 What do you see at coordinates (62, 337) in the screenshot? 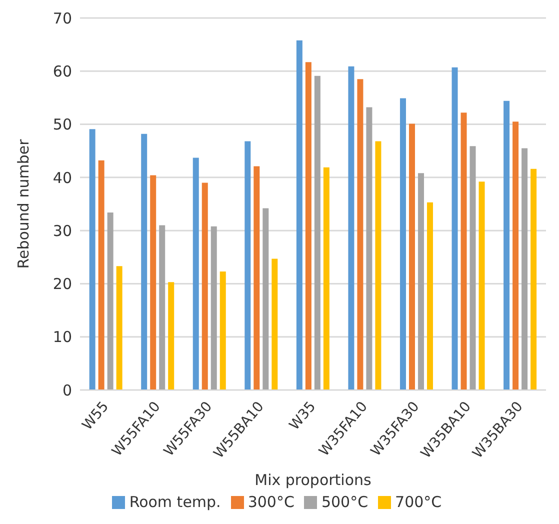
I see `y-tick-label: 10` at bounding box center [62, 337].